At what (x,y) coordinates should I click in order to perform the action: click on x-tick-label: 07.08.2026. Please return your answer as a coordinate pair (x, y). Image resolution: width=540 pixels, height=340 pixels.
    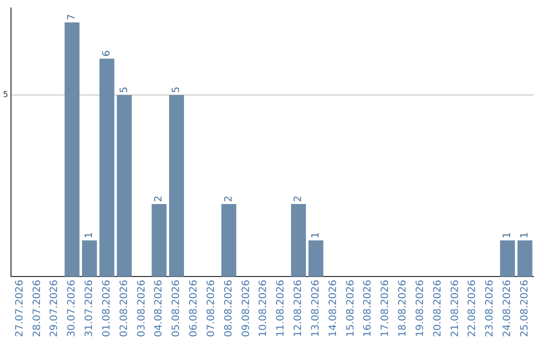
    Looking at the image, I should click on (211, 309).